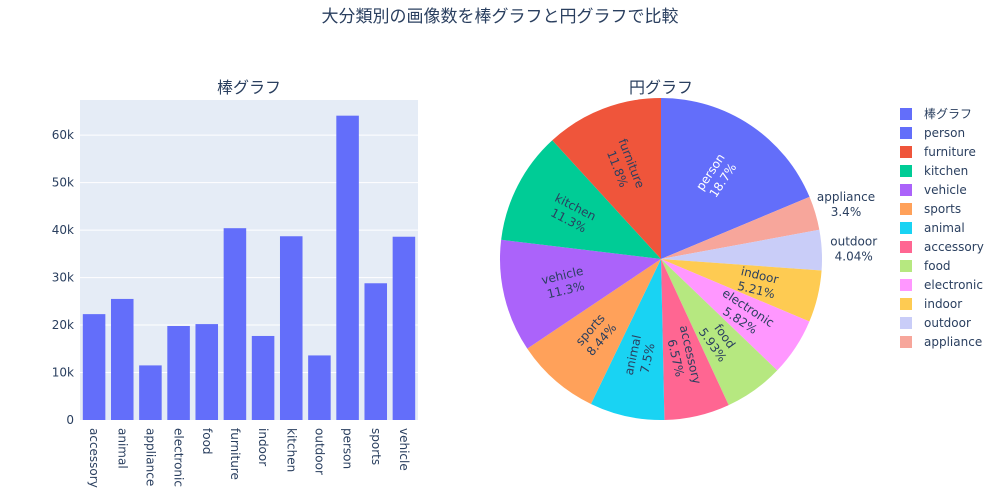 This screenshot has width=1000, height=500. Describe the element at coordinates (627, 339) in the screenshot. I see `pie-slice-animal` at that location.